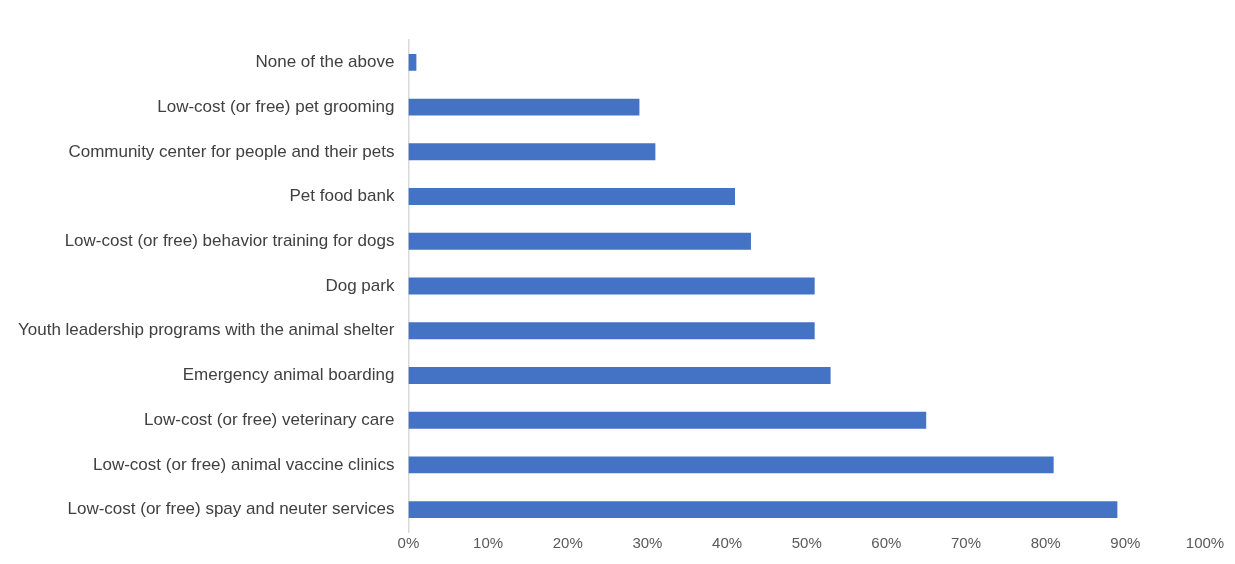 Image resolution: width=1235 pixels, height=564 pixels. Describe the element at coordinates (206, 330) in the screenshot. I see `y-tick-label: Youth leadership programs with the animal shelter` at that location.